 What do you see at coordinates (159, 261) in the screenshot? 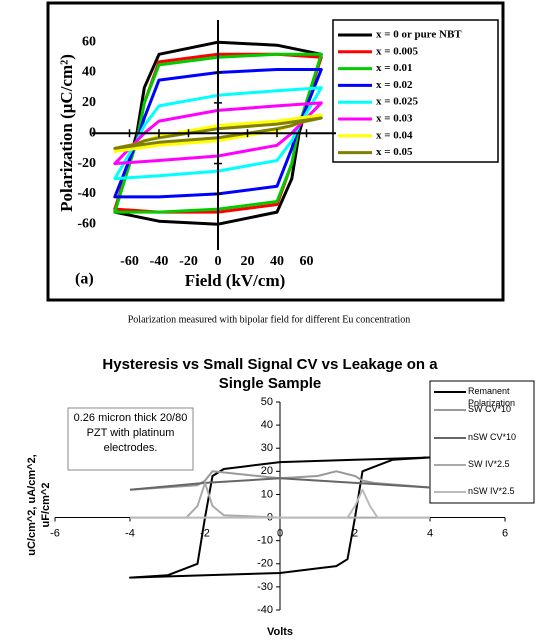
I see `x-tick-label: -40` at bounding box center [159, 261].